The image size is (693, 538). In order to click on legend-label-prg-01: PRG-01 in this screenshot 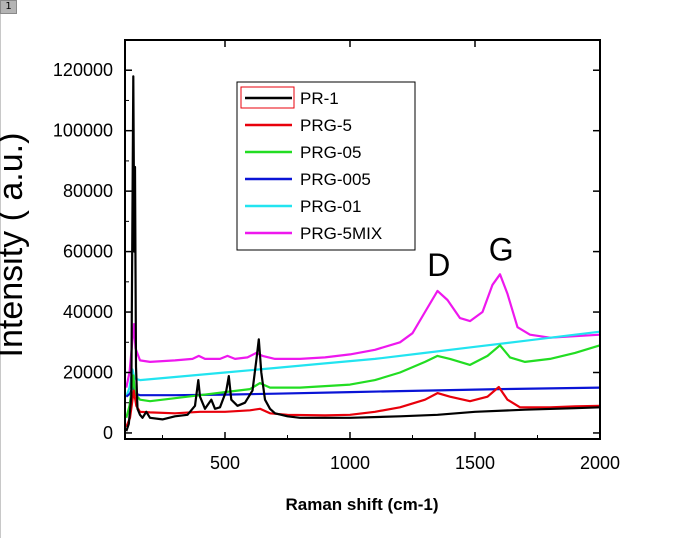, I will do `click(330, 206)`.